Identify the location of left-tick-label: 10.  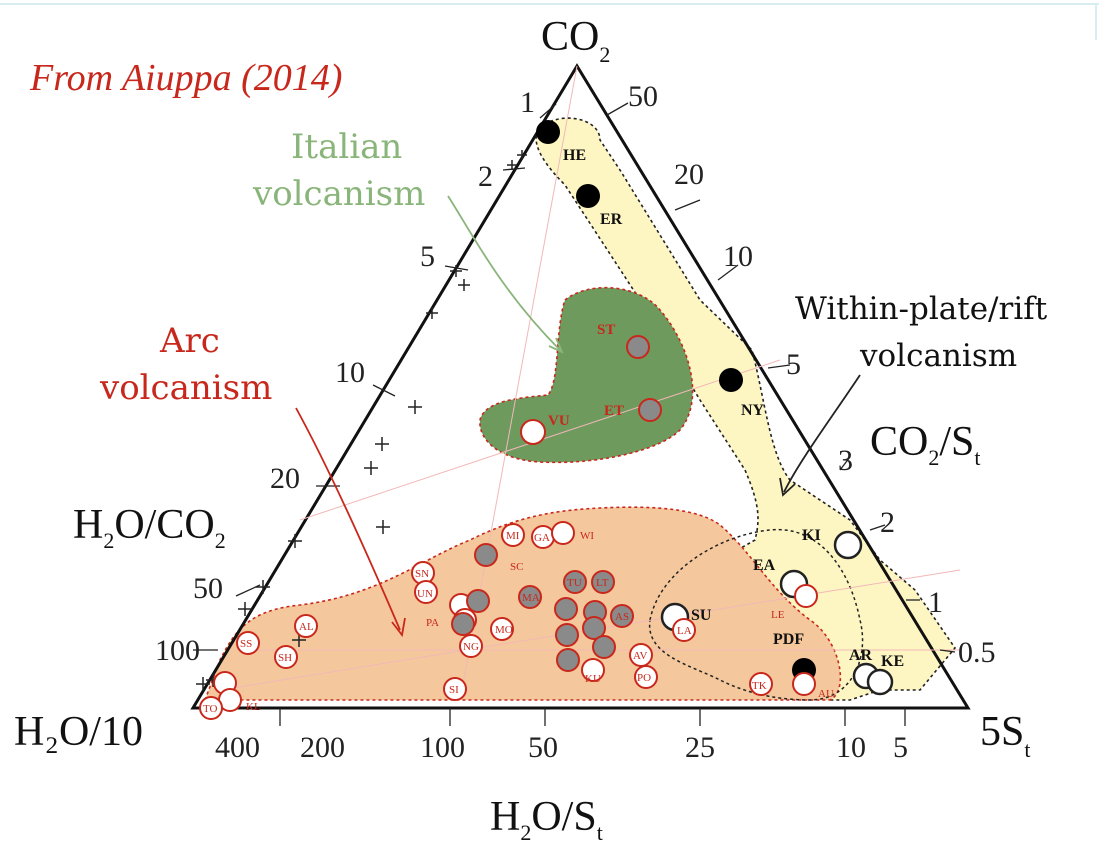
(350, 372).